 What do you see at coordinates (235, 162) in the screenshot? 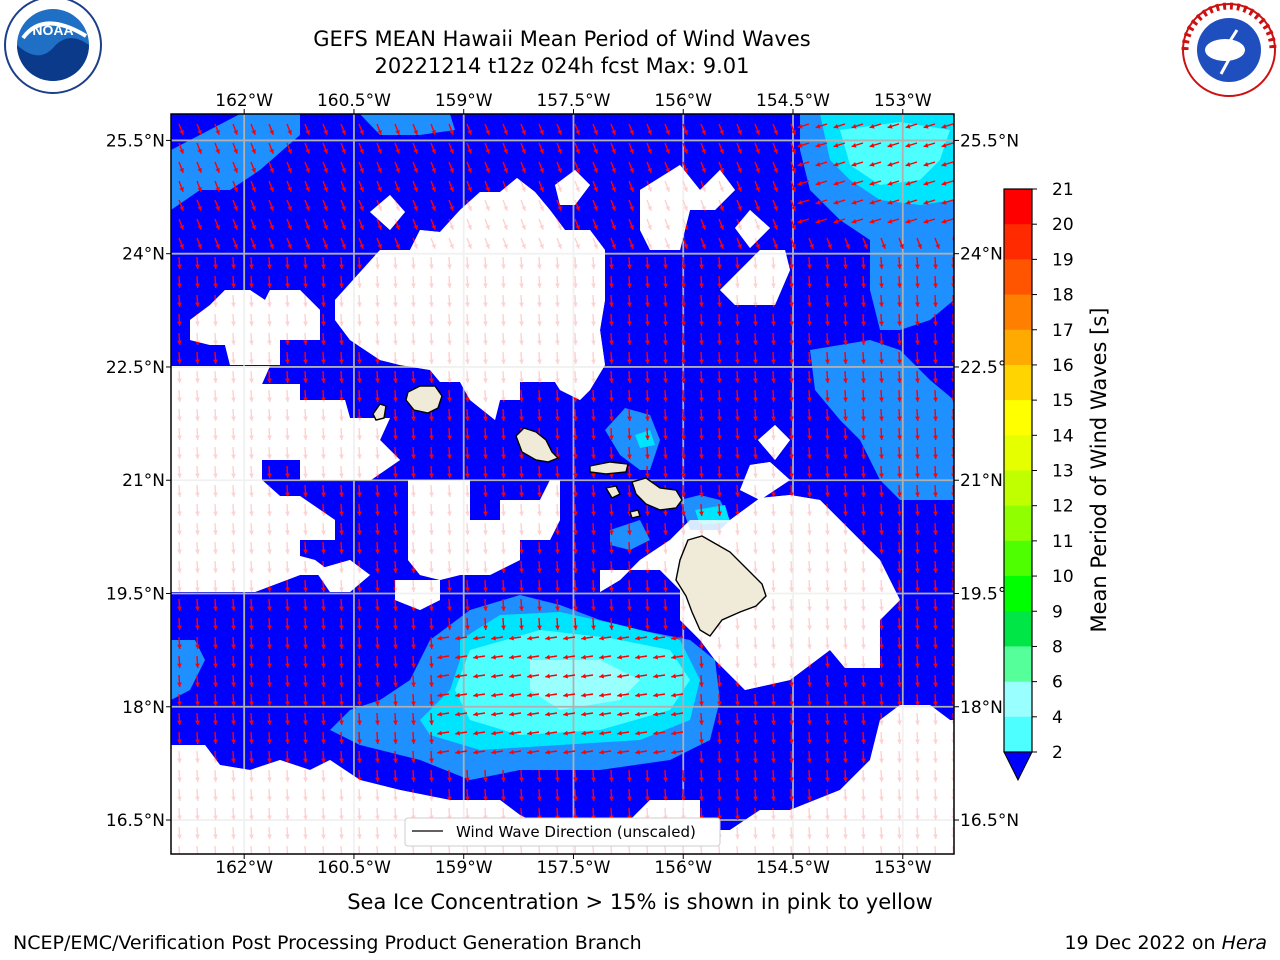
I see `wave-period-contour` at bounding box center [235, 162].